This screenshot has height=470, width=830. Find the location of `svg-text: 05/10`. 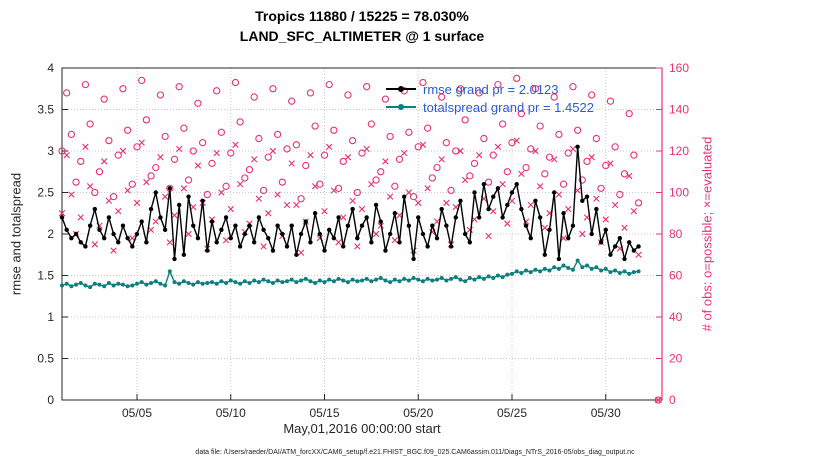

svg-text: 05/10 is located at coordinates (231, 413).